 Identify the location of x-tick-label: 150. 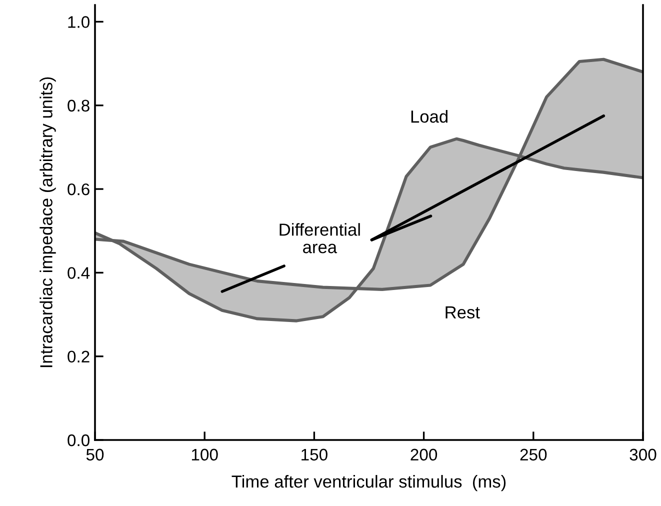
(315, 454).